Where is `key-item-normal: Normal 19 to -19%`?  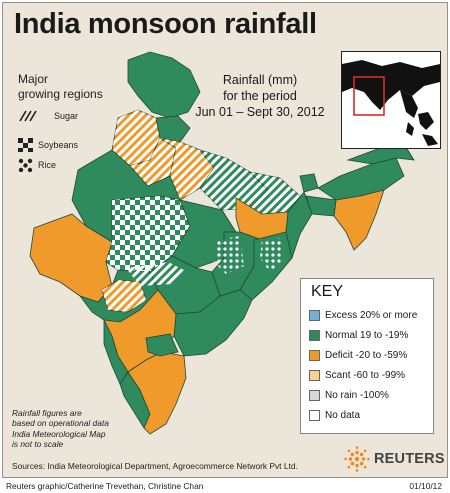
key-item-normal: Normal 19 to -19% is located at coordinates (358, 335).